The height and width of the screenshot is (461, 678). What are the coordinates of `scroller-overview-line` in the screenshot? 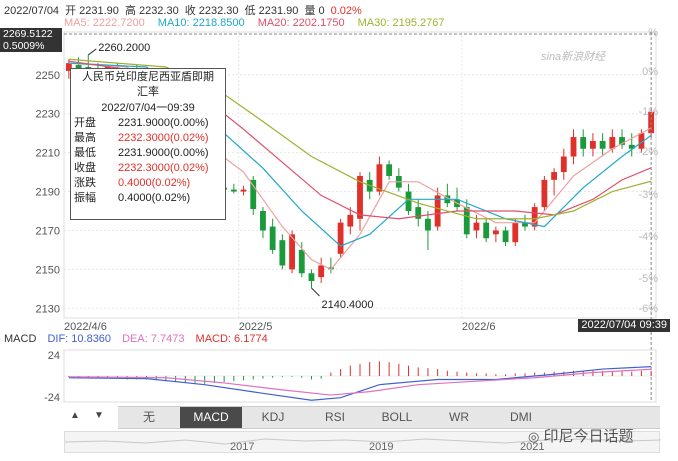 It's located at (363, 441).